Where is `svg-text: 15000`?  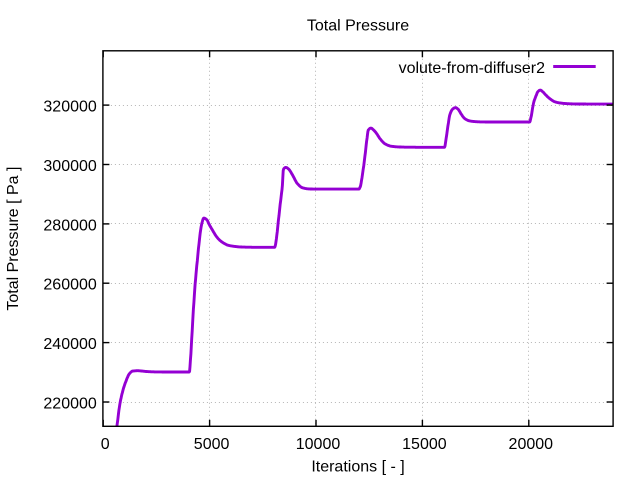 svg-text: 15000 is located at coordinates (424, 444).